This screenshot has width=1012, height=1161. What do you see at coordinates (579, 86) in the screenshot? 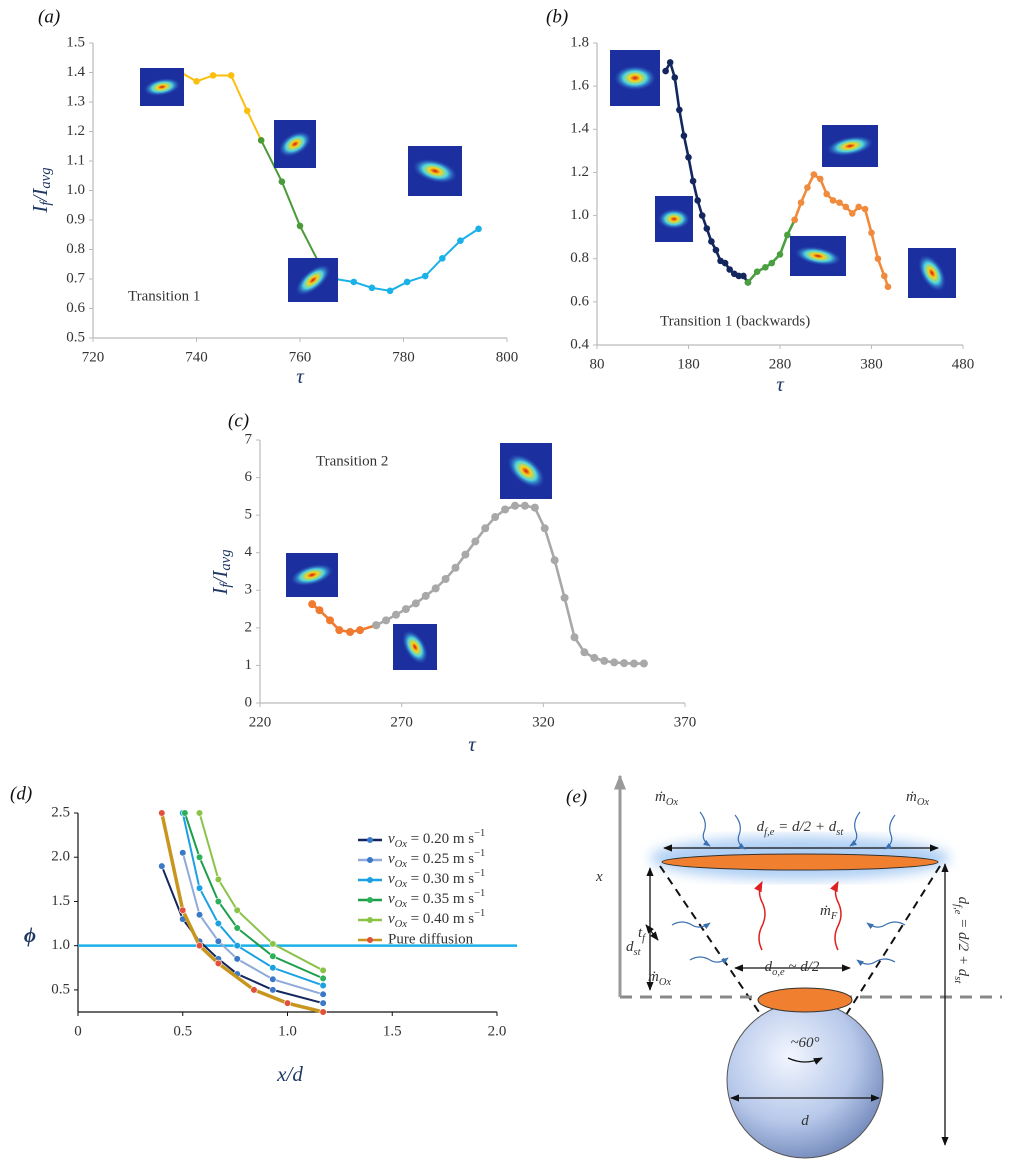
I see `y-tick-label: 1.6` at bounding box center [579, 86].